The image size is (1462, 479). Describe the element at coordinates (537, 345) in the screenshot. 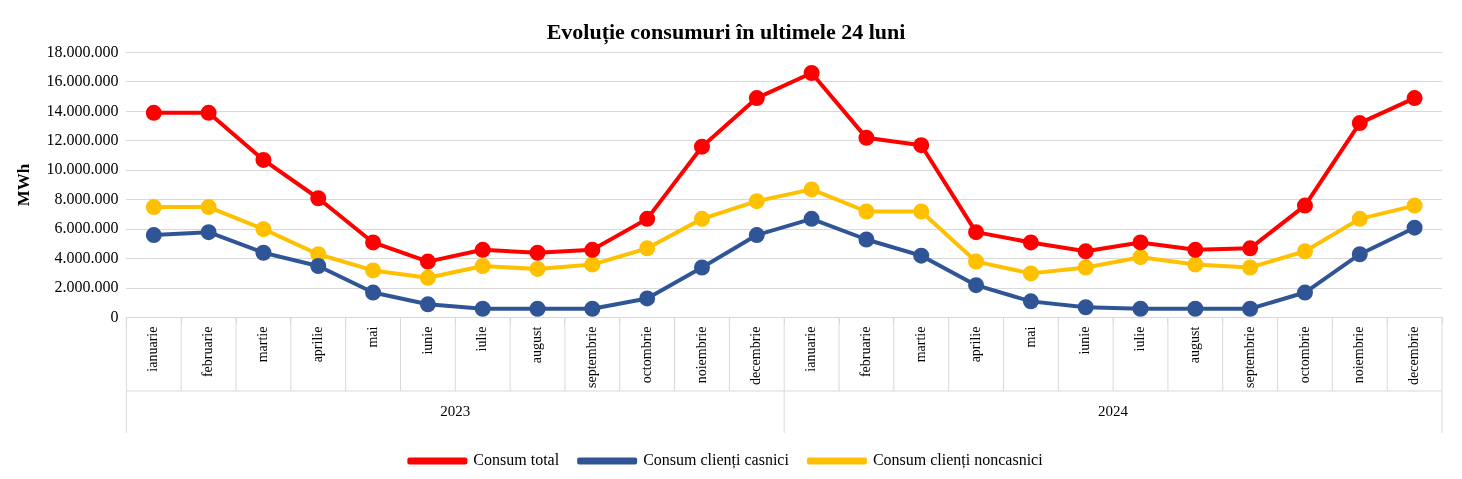

I see `x-tick-label: august` at that location.